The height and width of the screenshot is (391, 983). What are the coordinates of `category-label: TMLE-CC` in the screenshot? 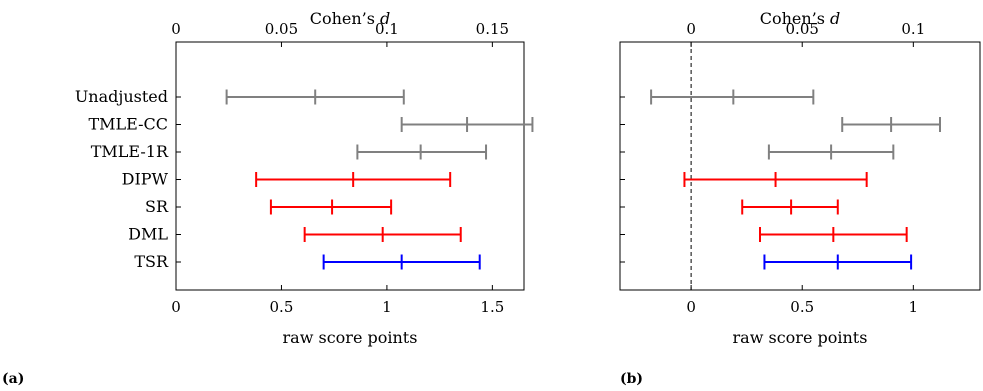 It's located at (128, 124).